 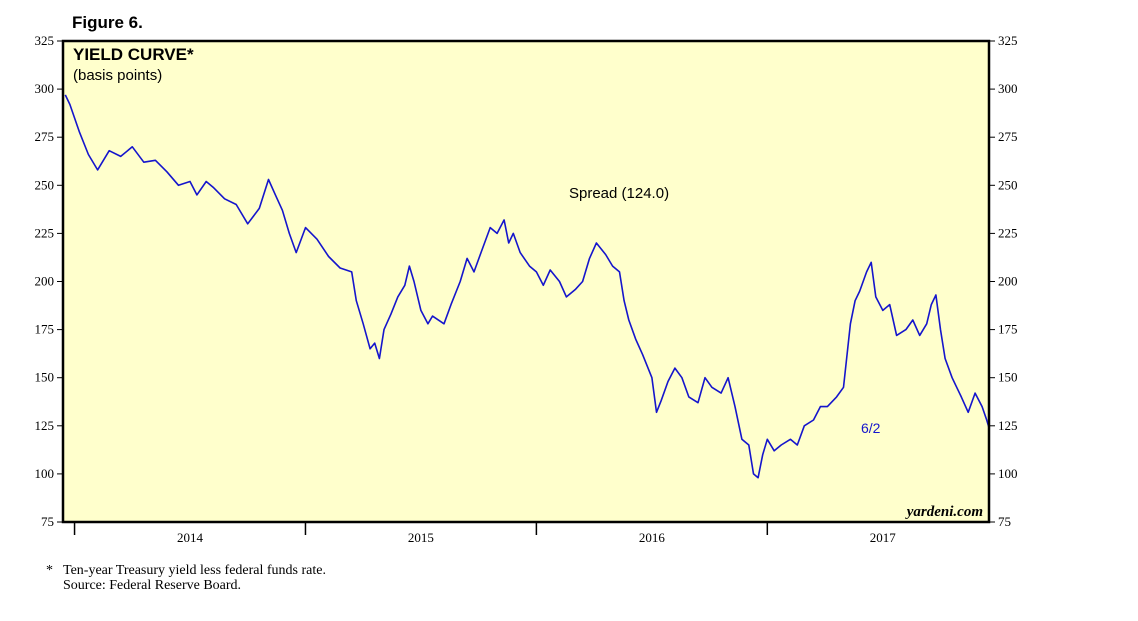 What do you see at coordinates (45, 377) in the screenshot?
I see `y-tick-label-left-150: 150` at bounding box center [45, 377].